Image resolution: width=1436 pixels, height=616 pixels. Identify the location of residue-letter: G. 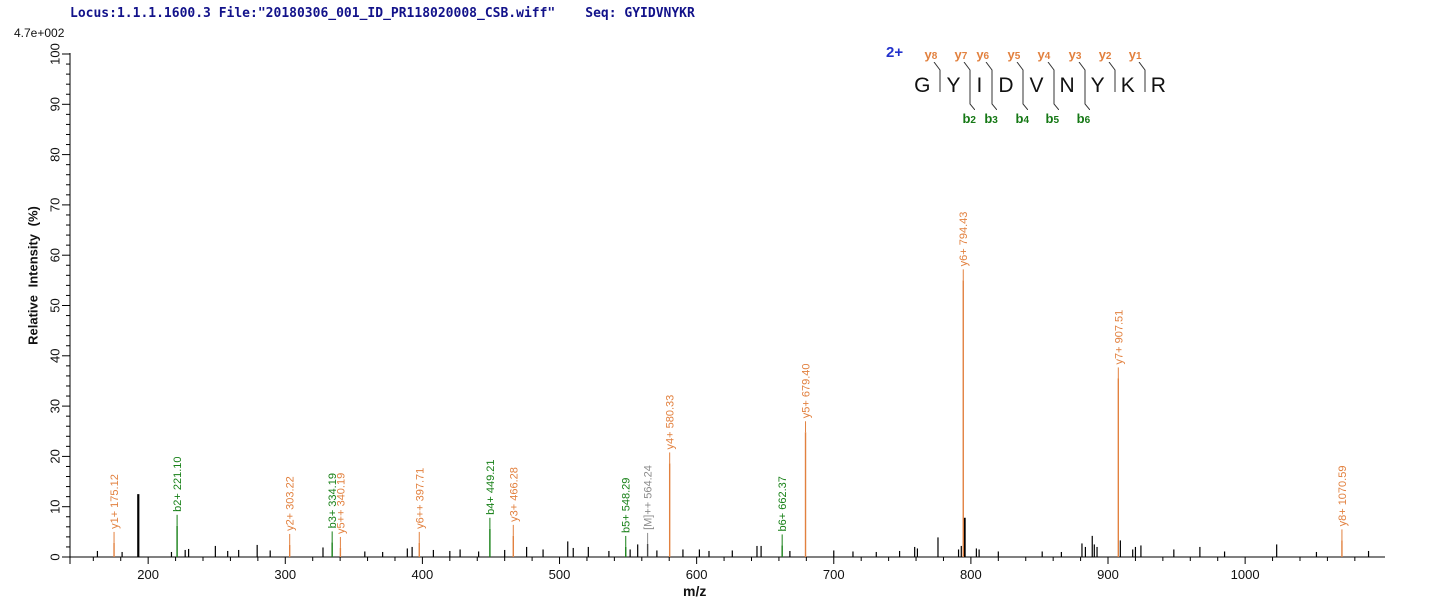
(922, 85).